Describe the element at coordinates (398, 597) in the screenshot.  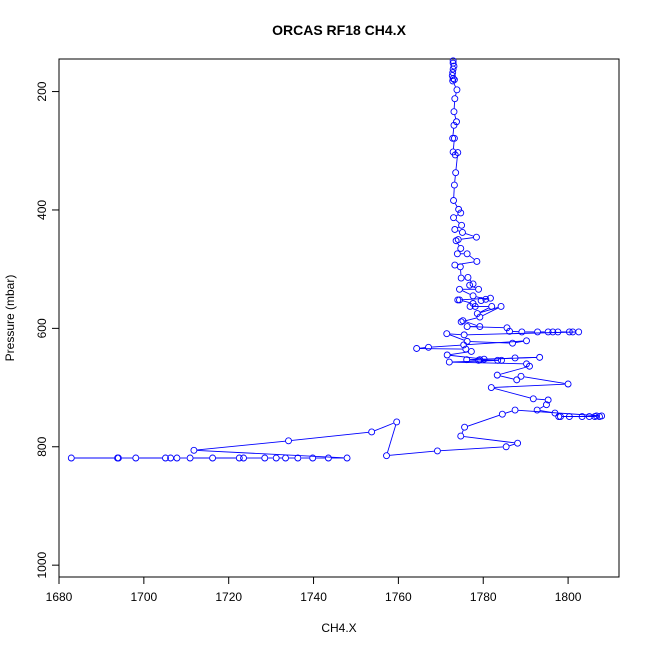
I see `x-tick-label: 1760` at that location.